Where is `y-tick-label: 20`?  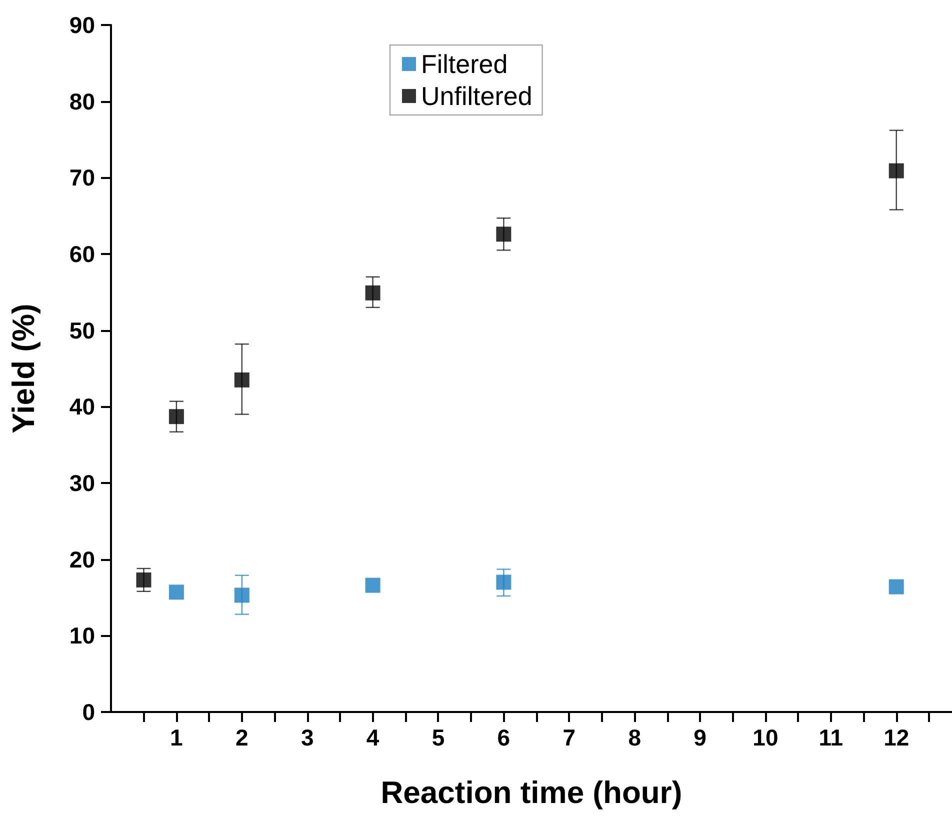
y-tick-label: 20 is located at coordinates (82, 559).